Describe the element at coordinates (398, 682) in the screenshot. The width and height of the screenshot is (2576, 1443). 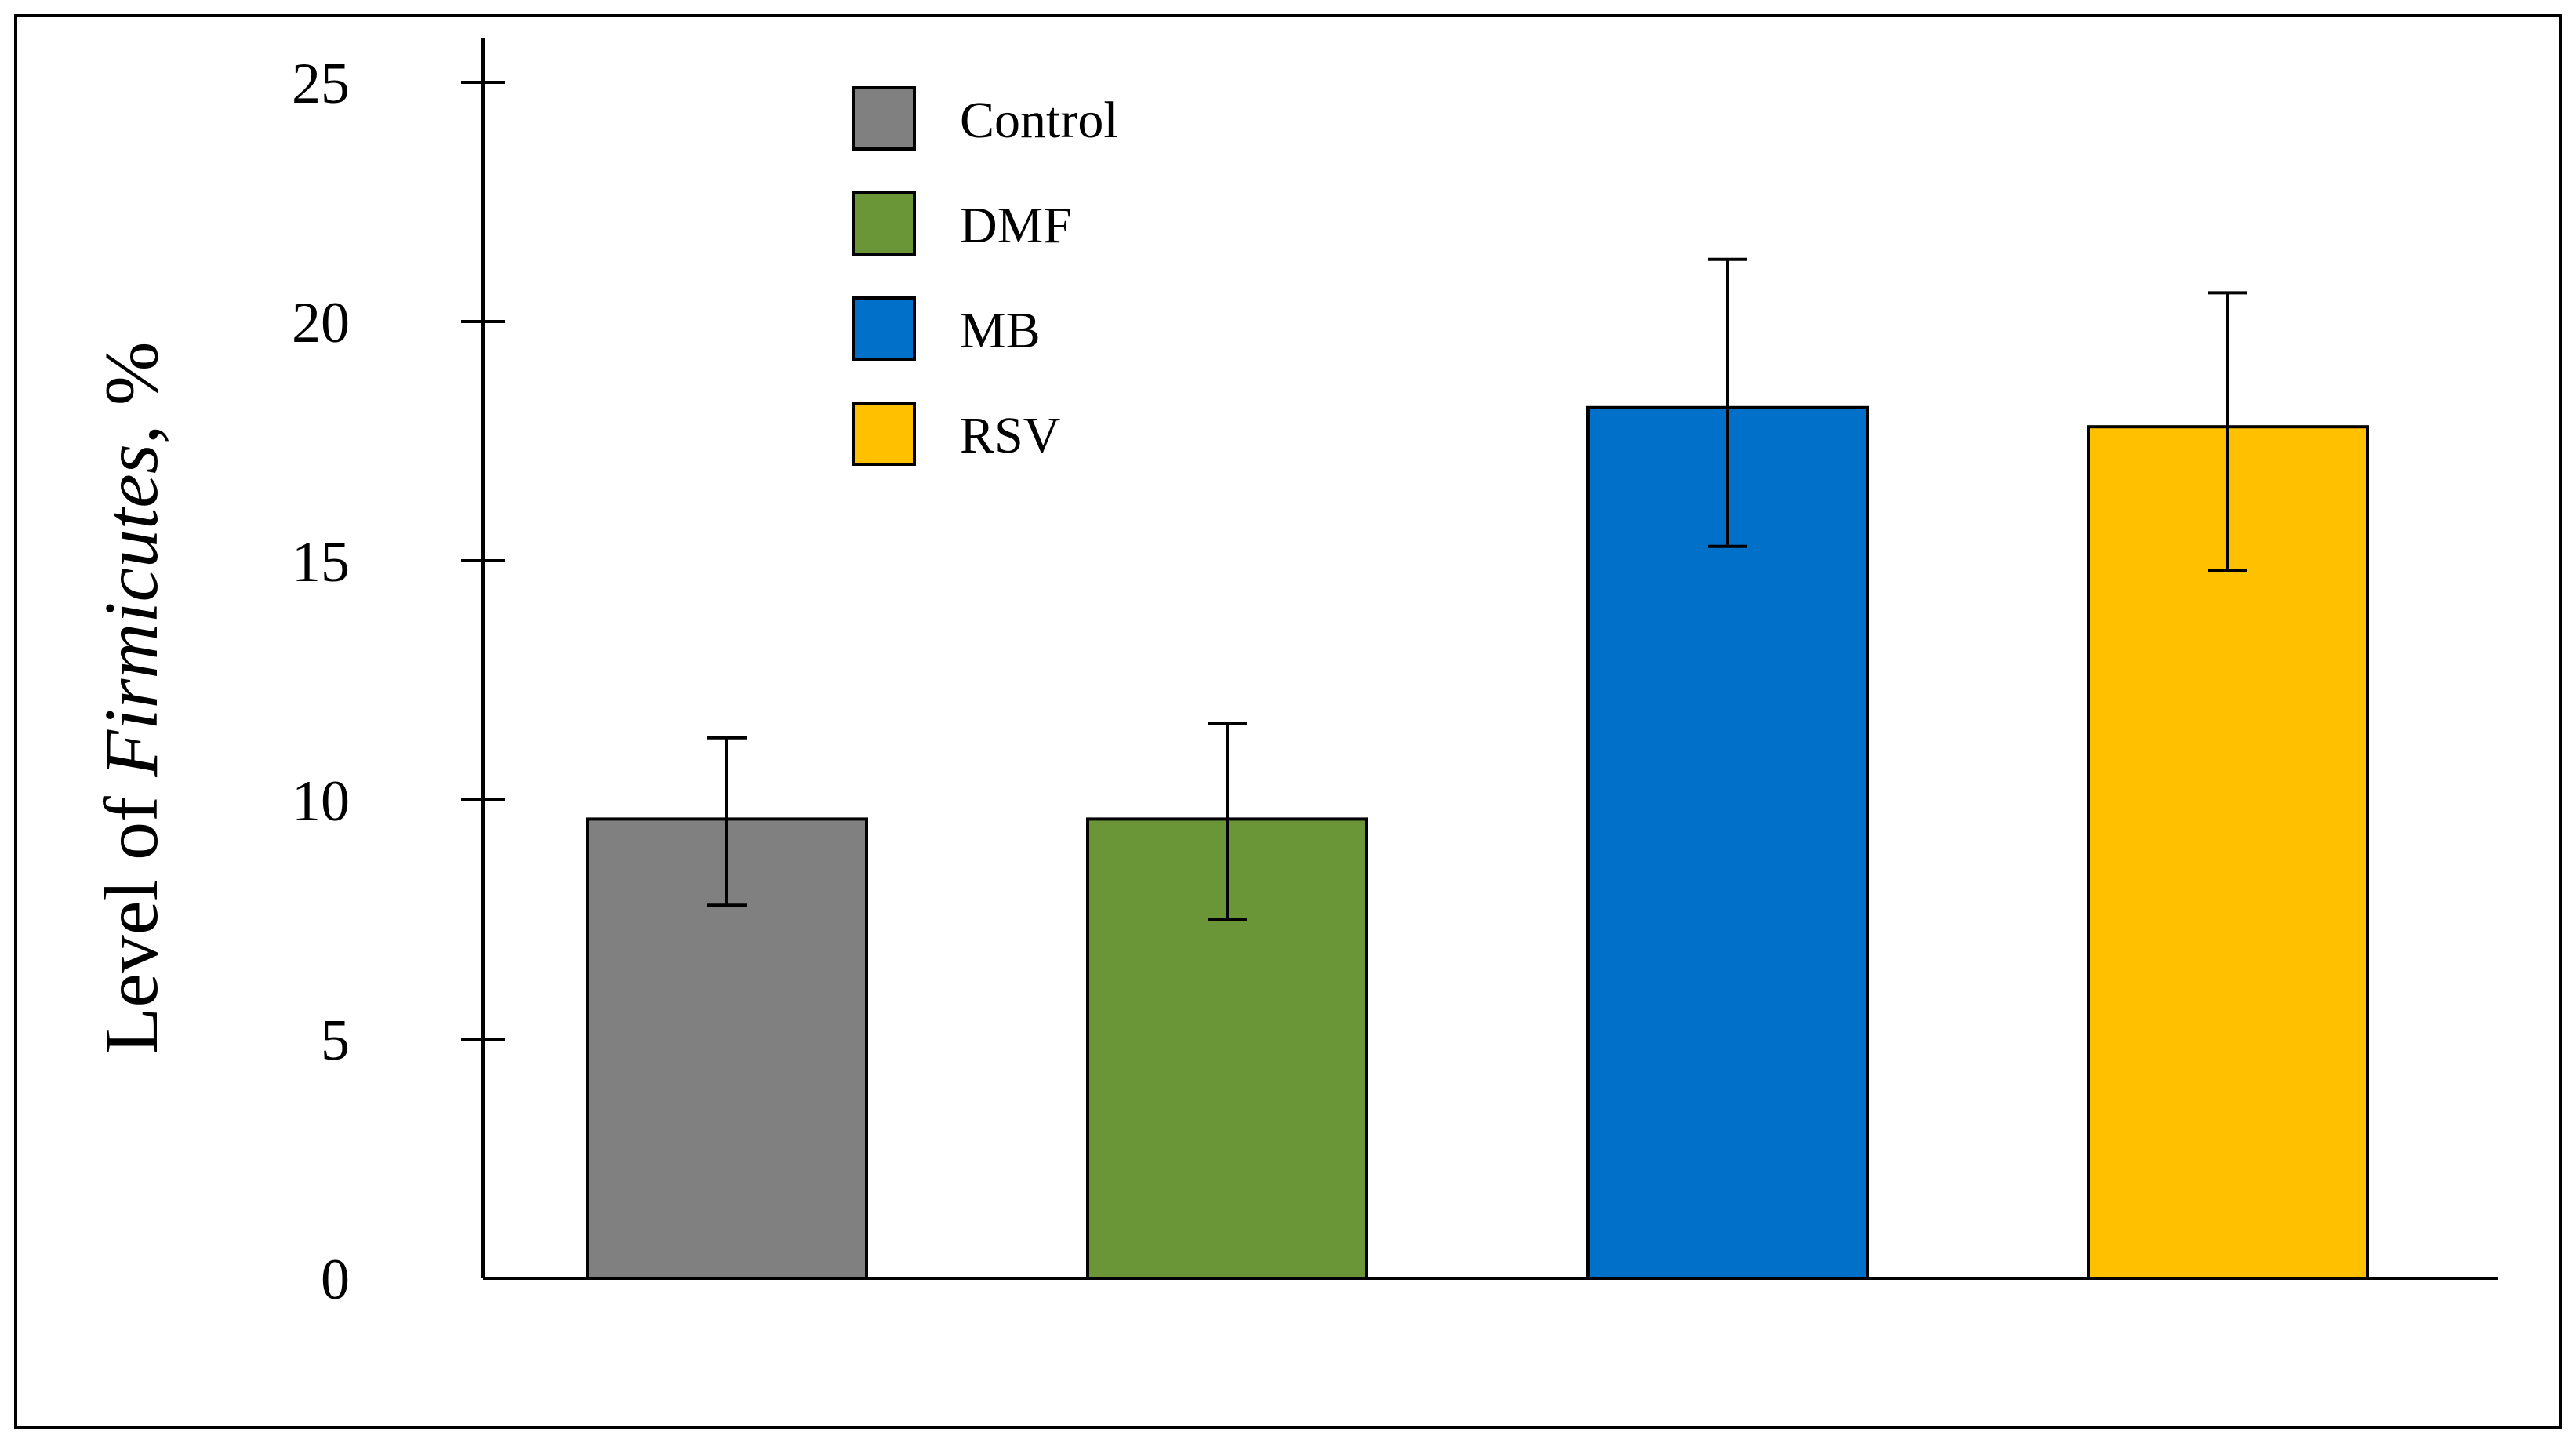
I see `y-ticks-layer: 0 5 10 15 20 25` at that location.